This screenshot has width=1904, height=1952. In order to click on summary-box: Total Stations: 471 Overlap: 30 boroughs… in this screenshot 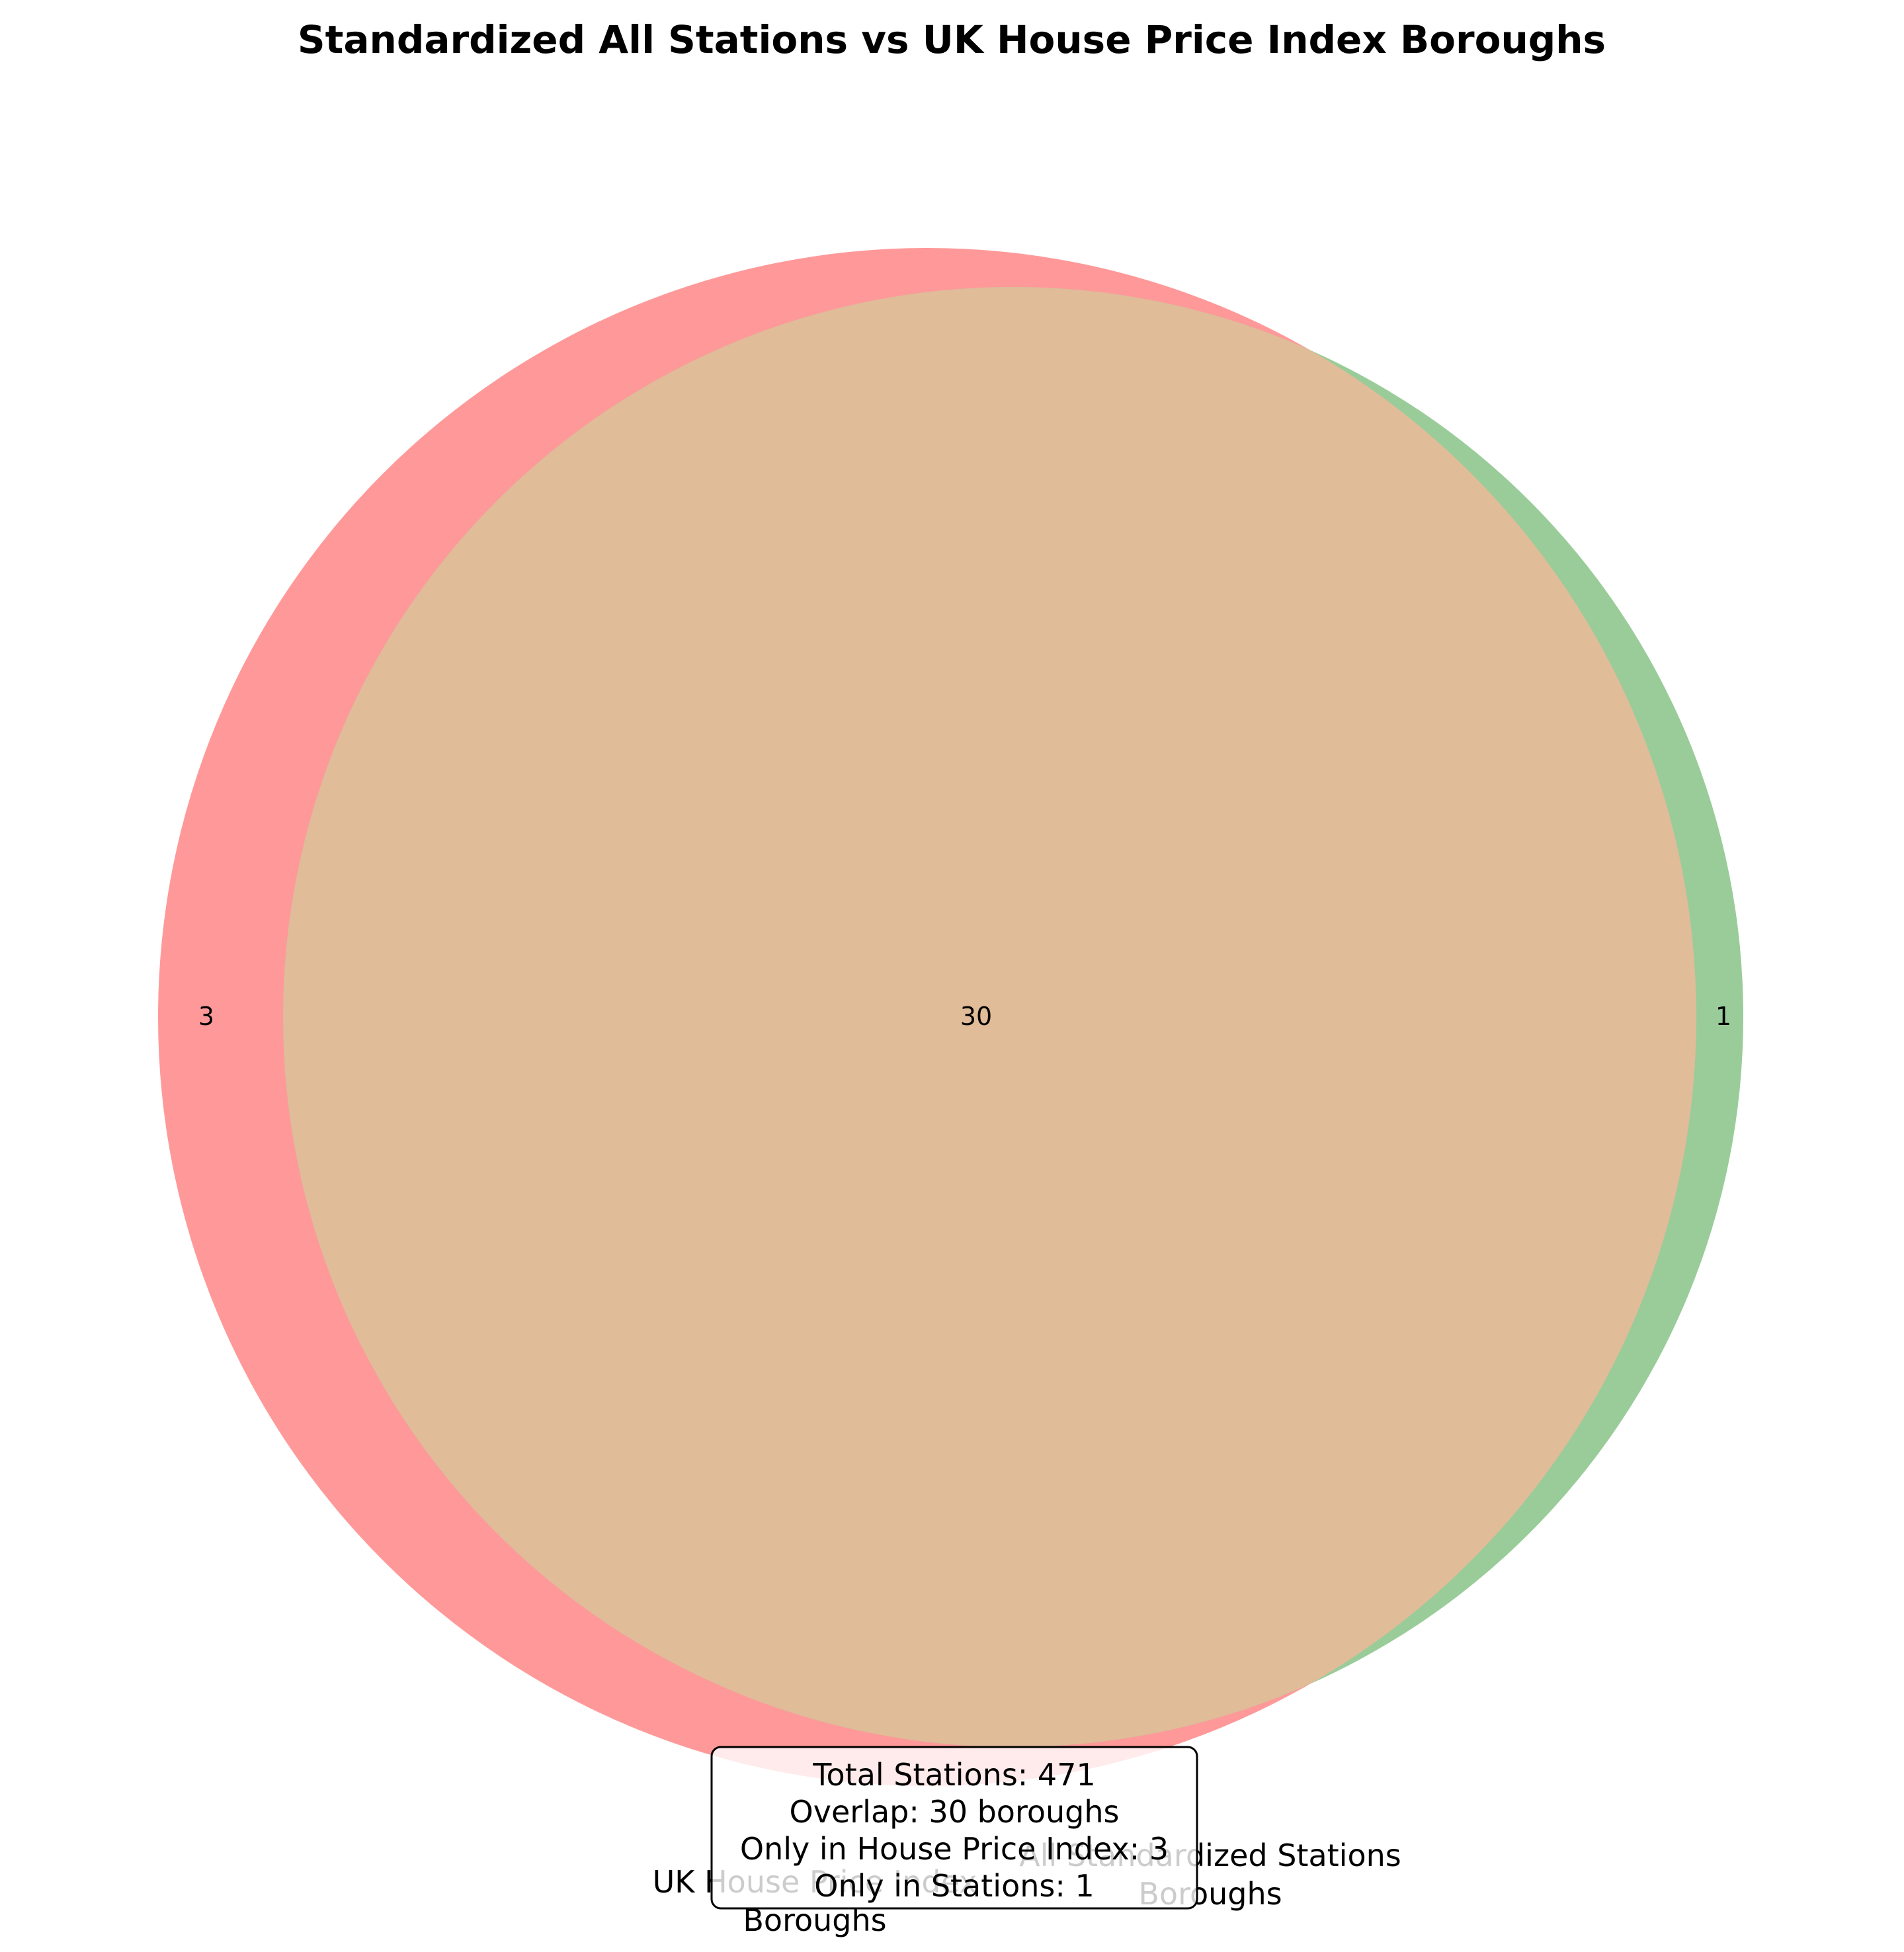, I will do `click(954, 1828)`.